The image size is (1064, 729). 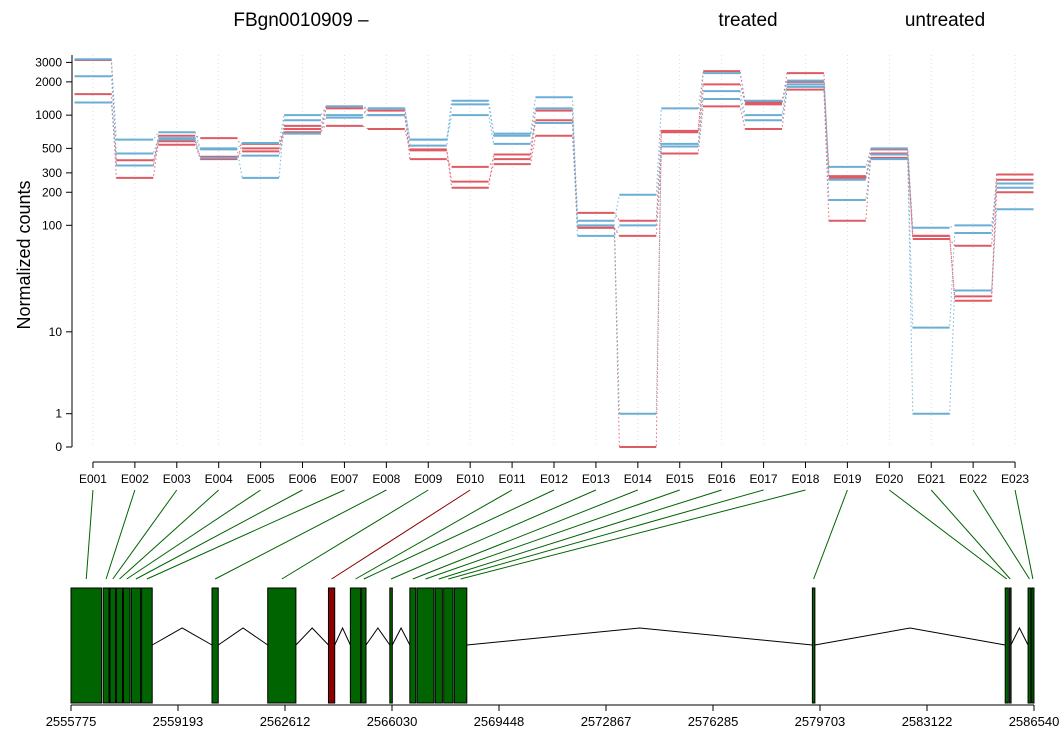 I want to click on y-axis-label: Normalized counts, so click(x=24, y=254).